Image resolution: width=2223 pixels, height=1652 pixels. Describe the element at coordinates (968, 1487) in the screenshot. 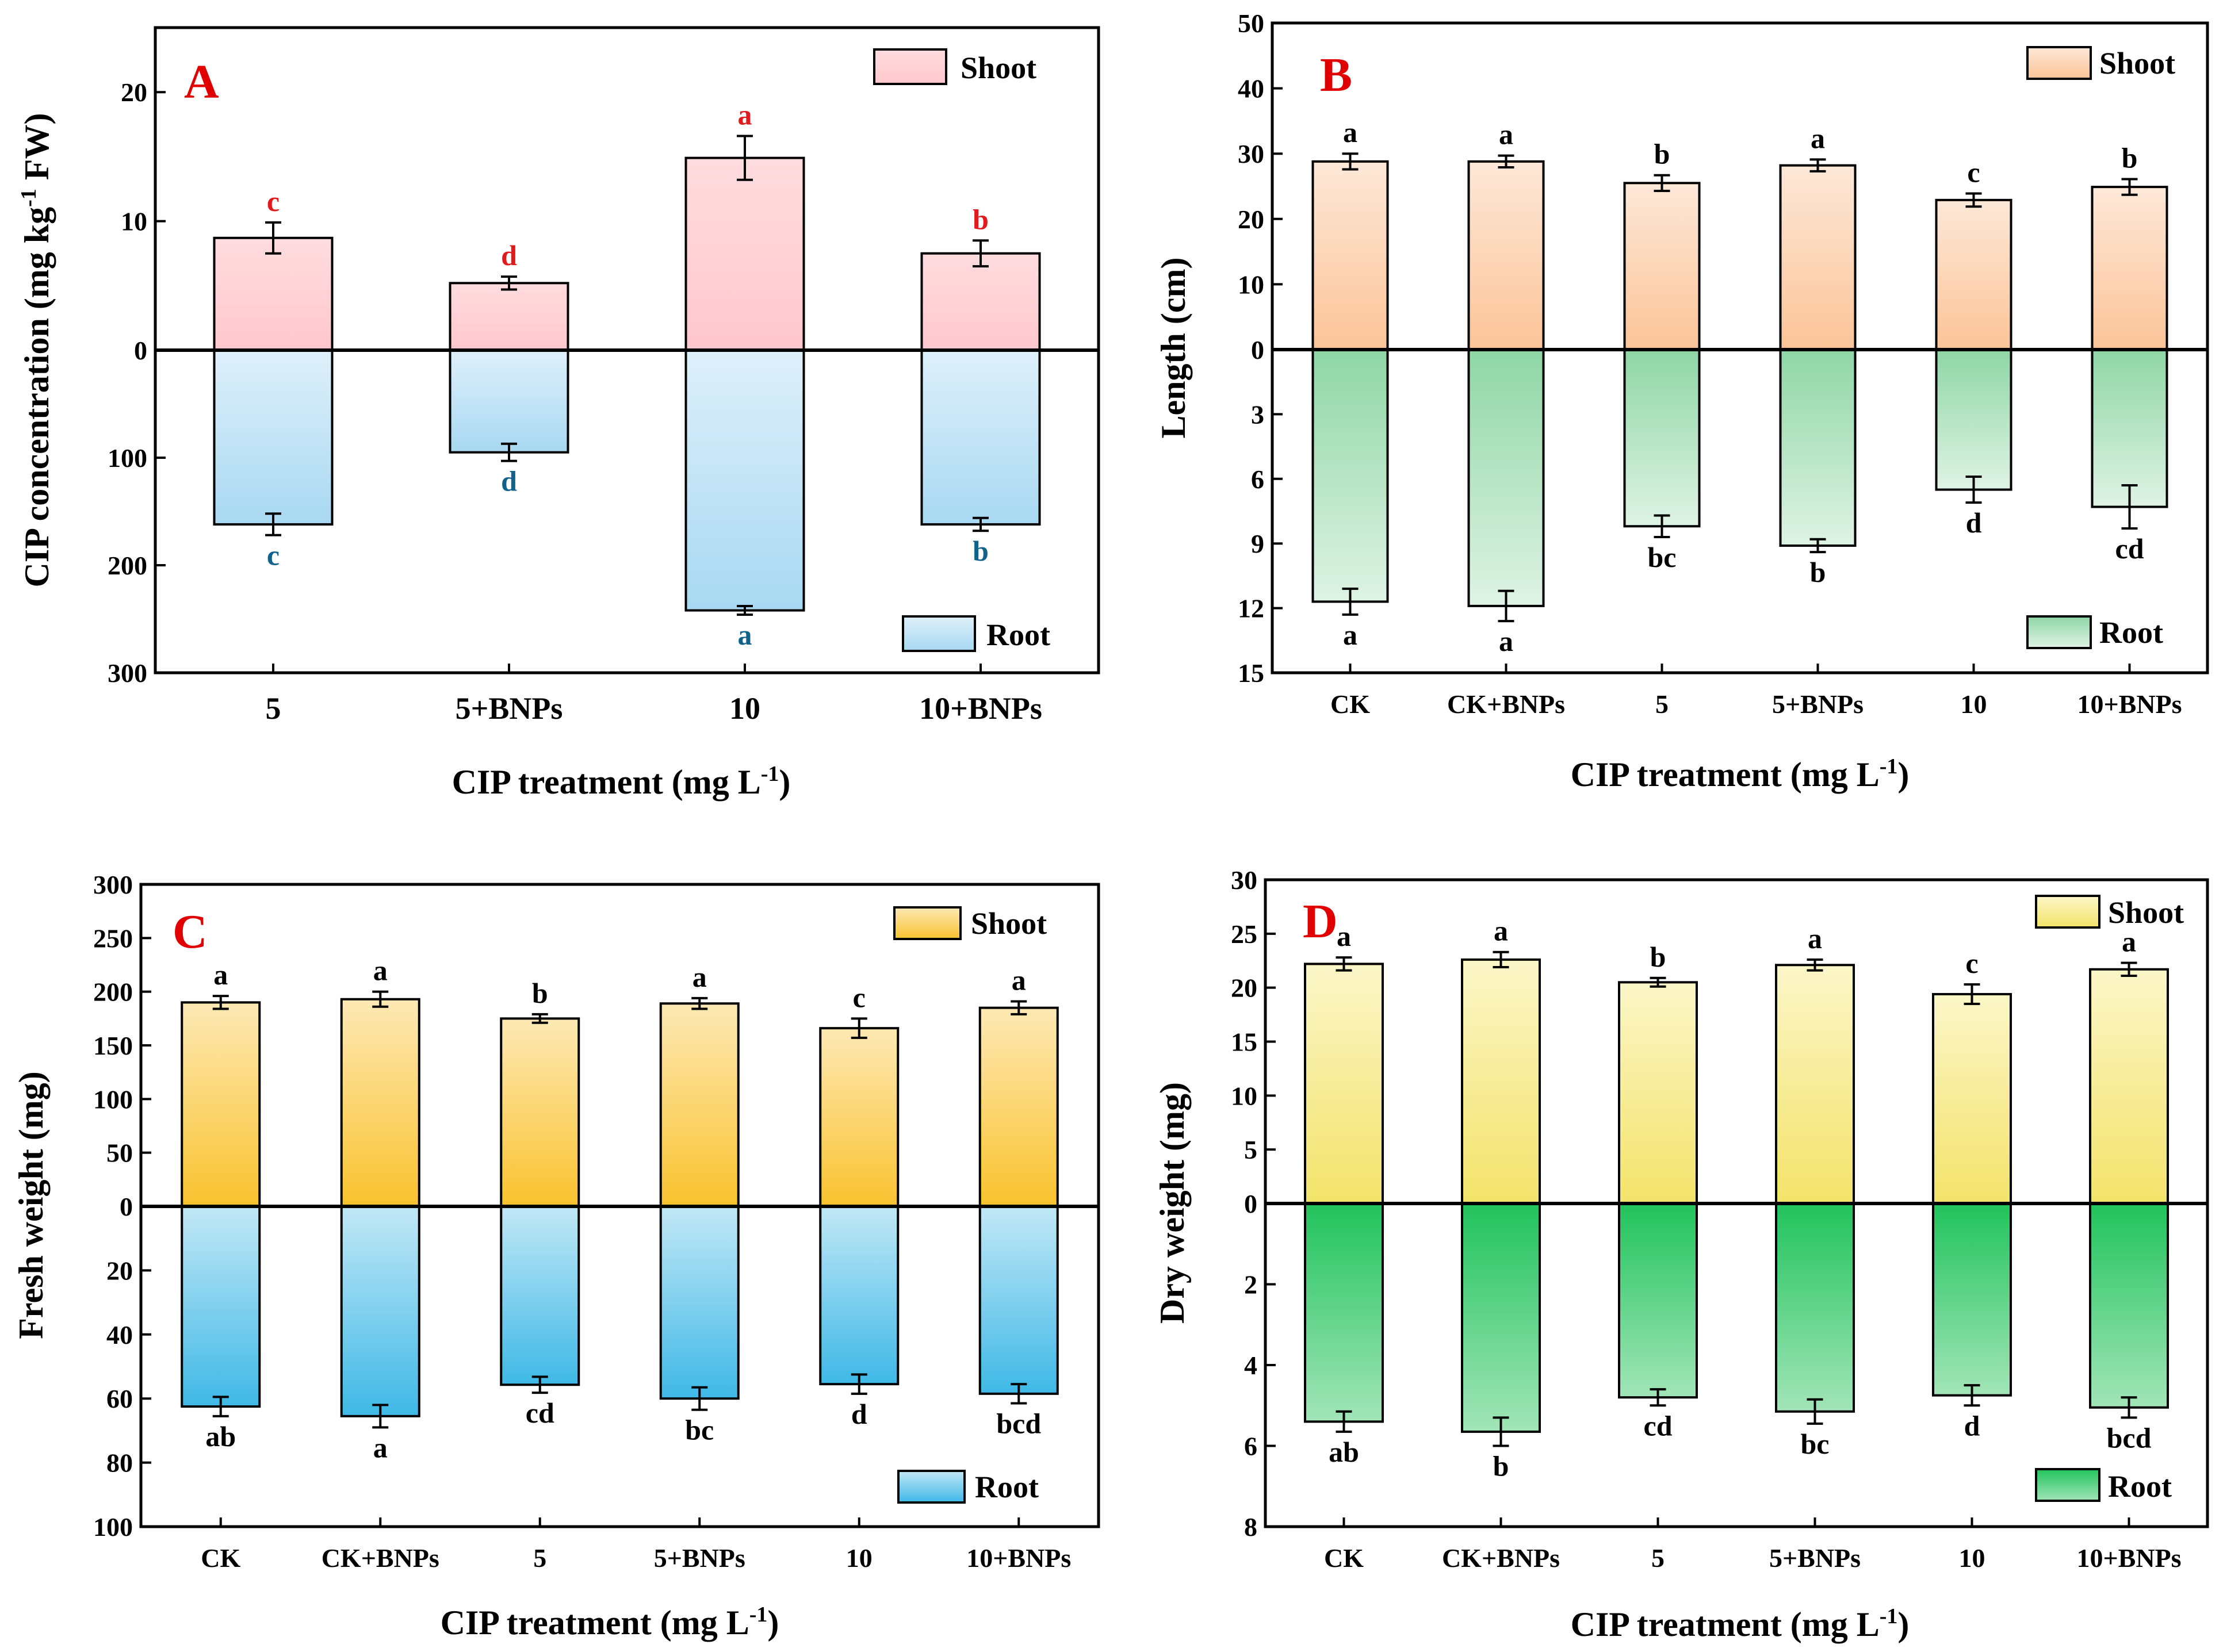

I see `legend-root-C: Root` at that location.